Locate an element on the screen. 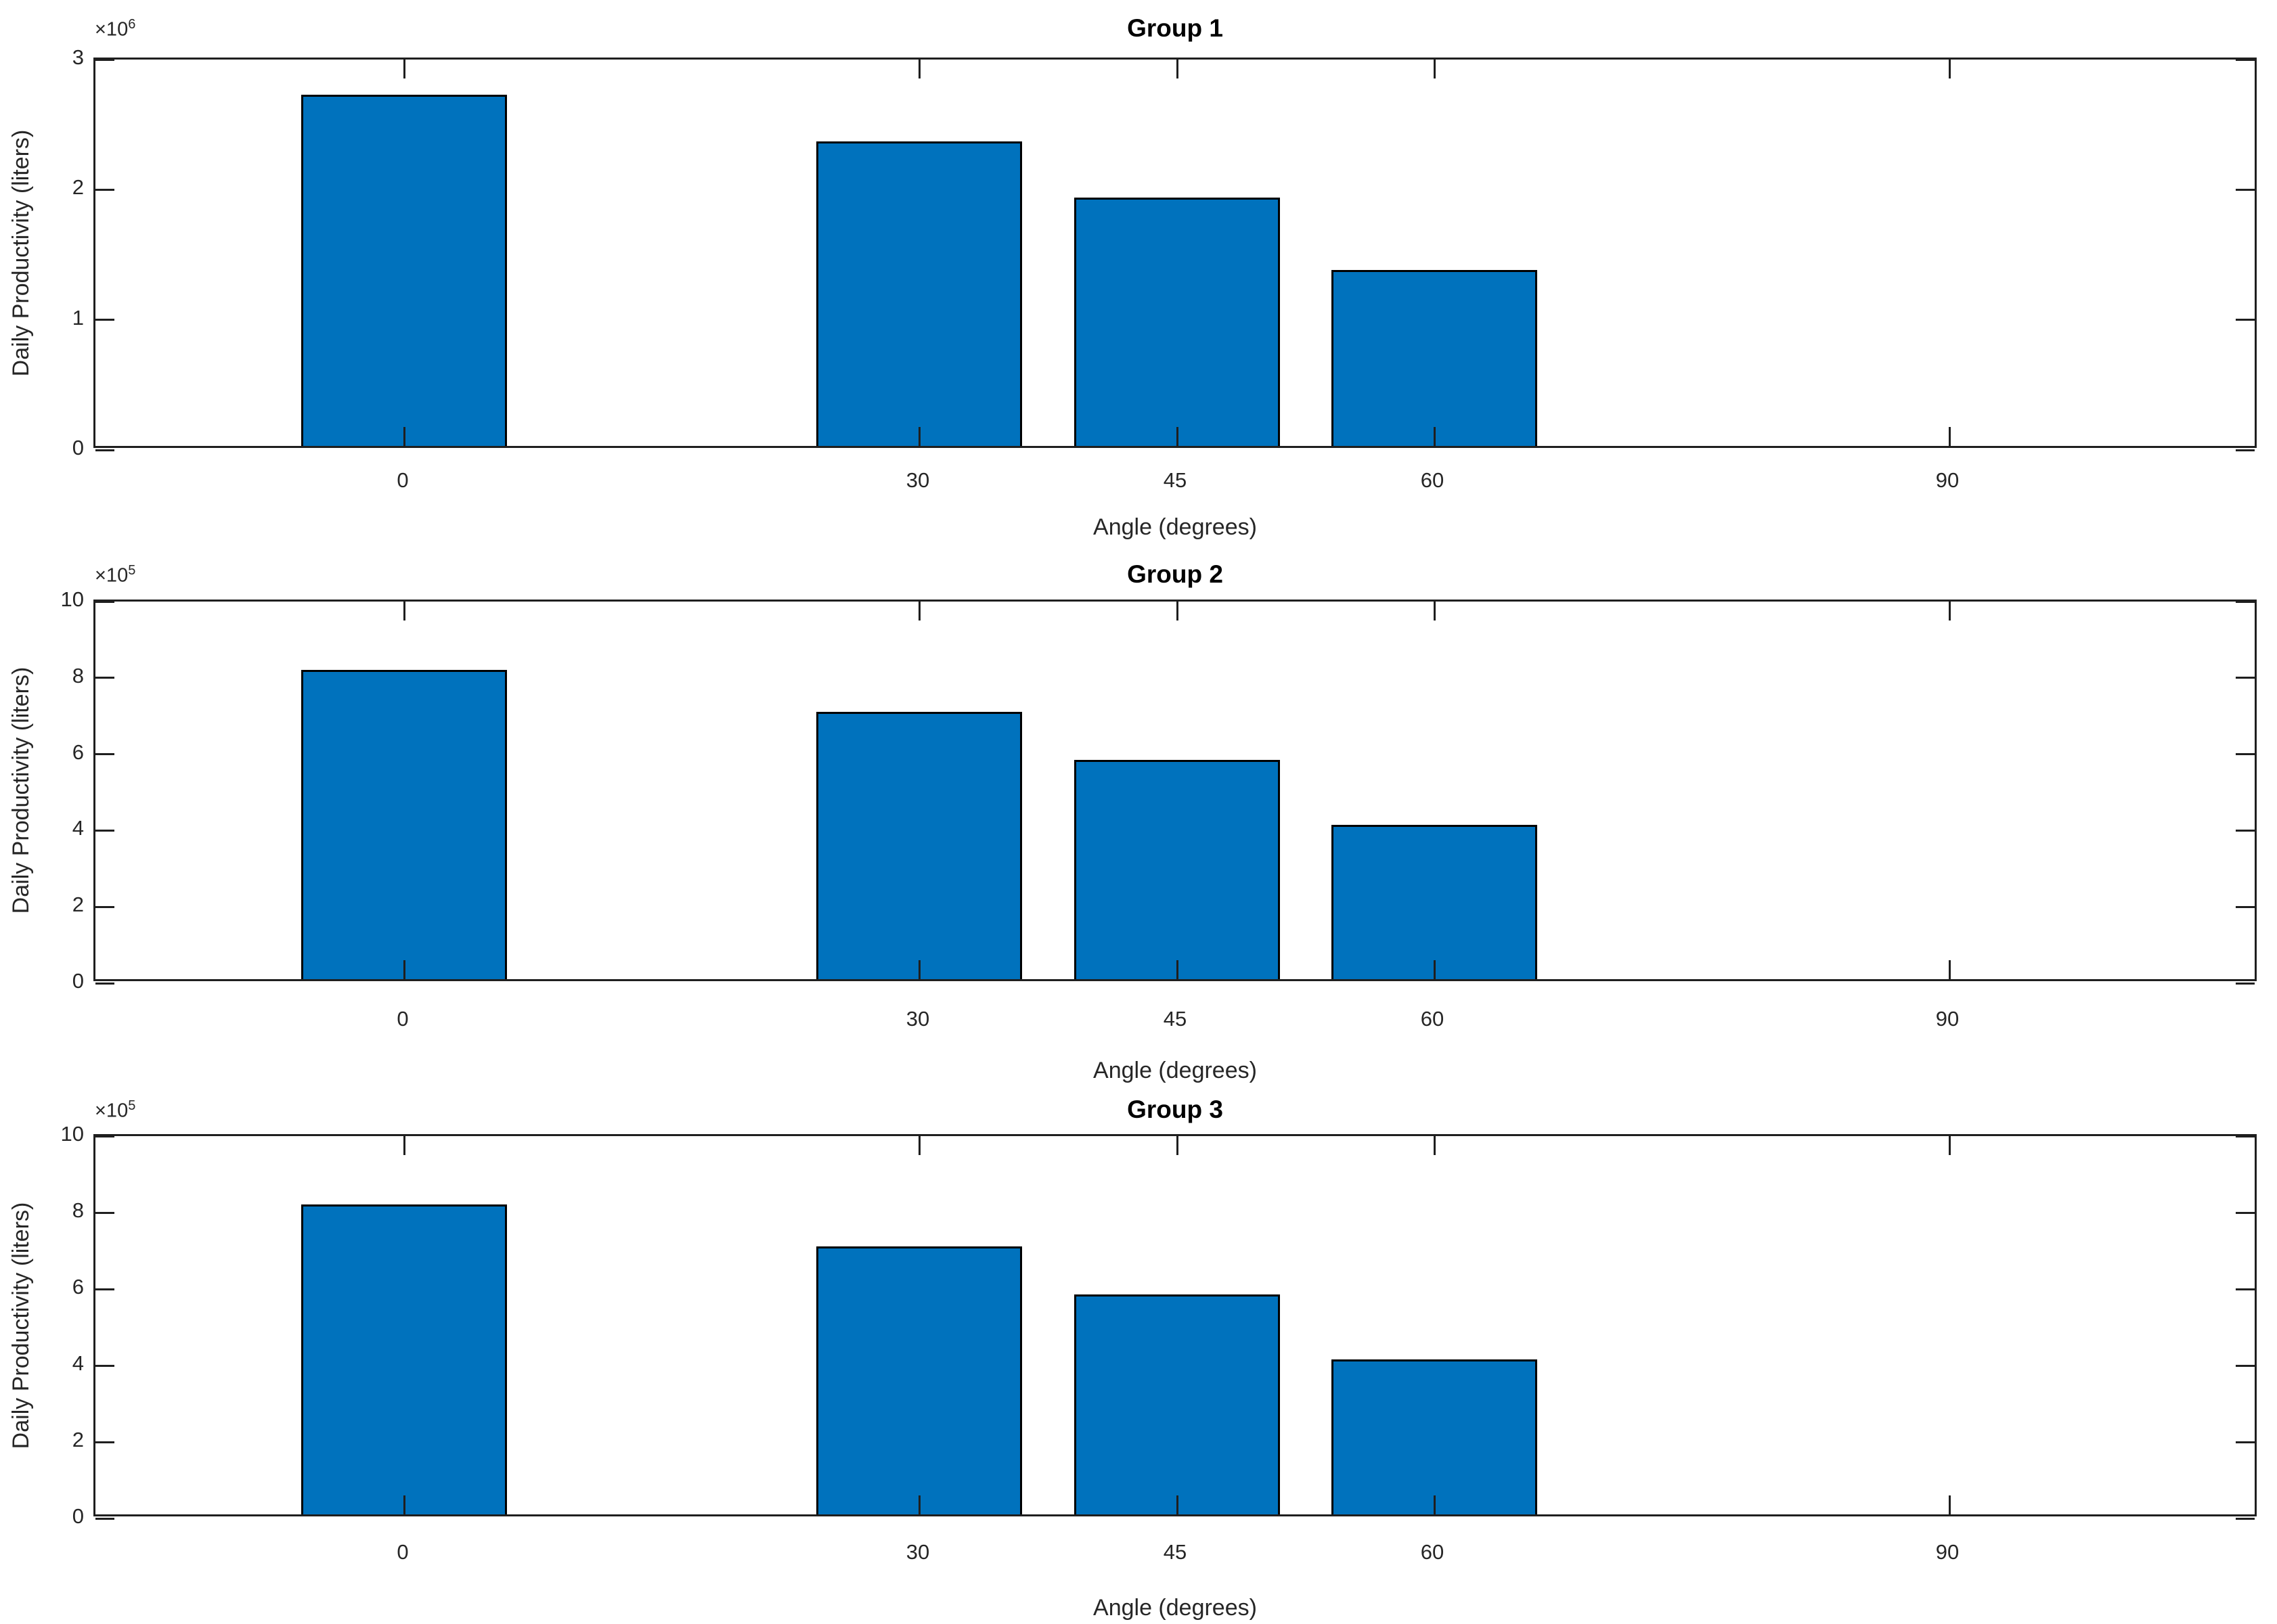  y-tick-label: 3 is located at coordinates (78, 57).